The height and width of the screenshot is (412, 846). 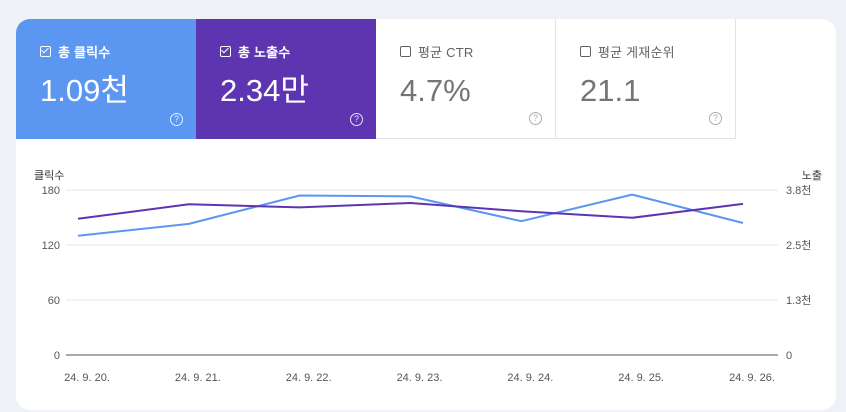 I want to click on right-tick-label: 0, so click(x=789, y=356).